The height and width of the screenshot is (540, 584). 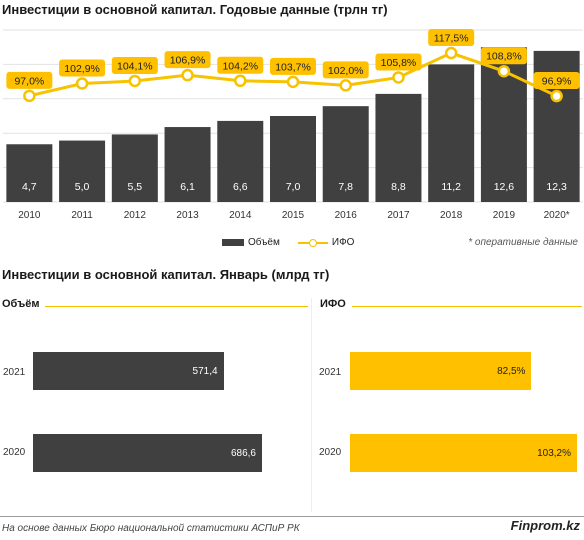 What do you see at coordinates (240, 215) in the screenshot?
I see `x-tick-label: 2014` at bounding box center [240, 215].